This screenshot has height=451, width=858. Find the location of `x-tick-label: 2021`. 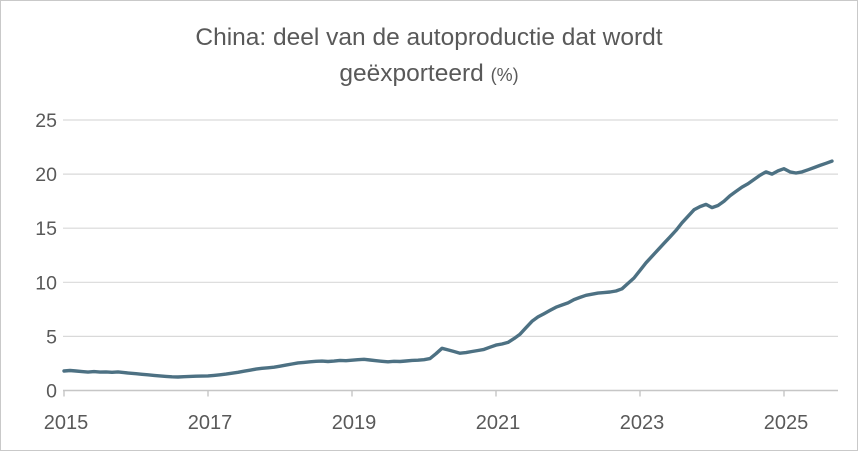

x-tick-label: 2021 is located at coordinates (498, 423).